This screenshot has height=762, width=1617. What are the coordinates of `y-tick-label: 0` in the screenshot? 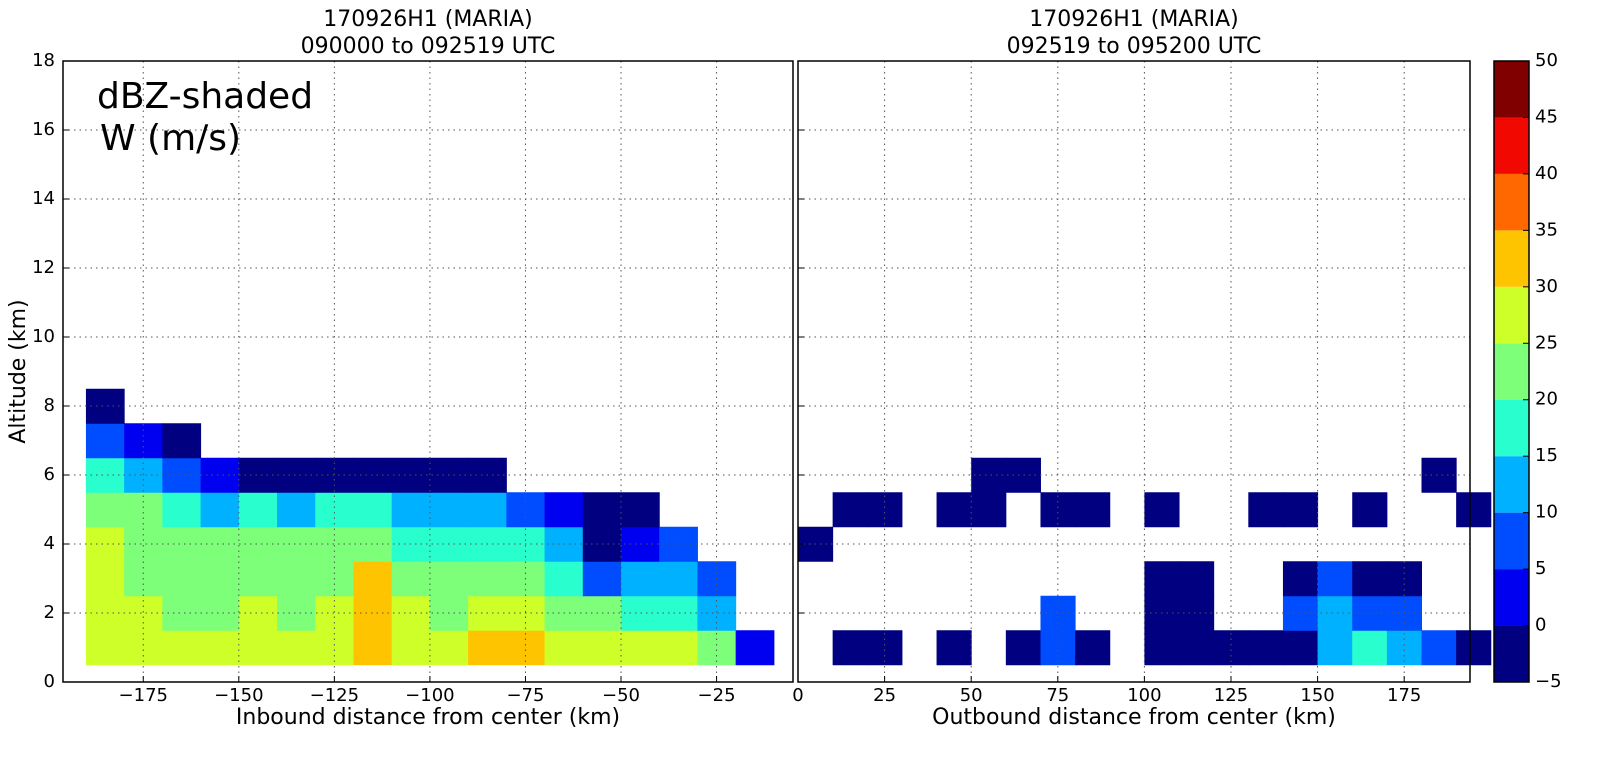 It's located at (49, 681).